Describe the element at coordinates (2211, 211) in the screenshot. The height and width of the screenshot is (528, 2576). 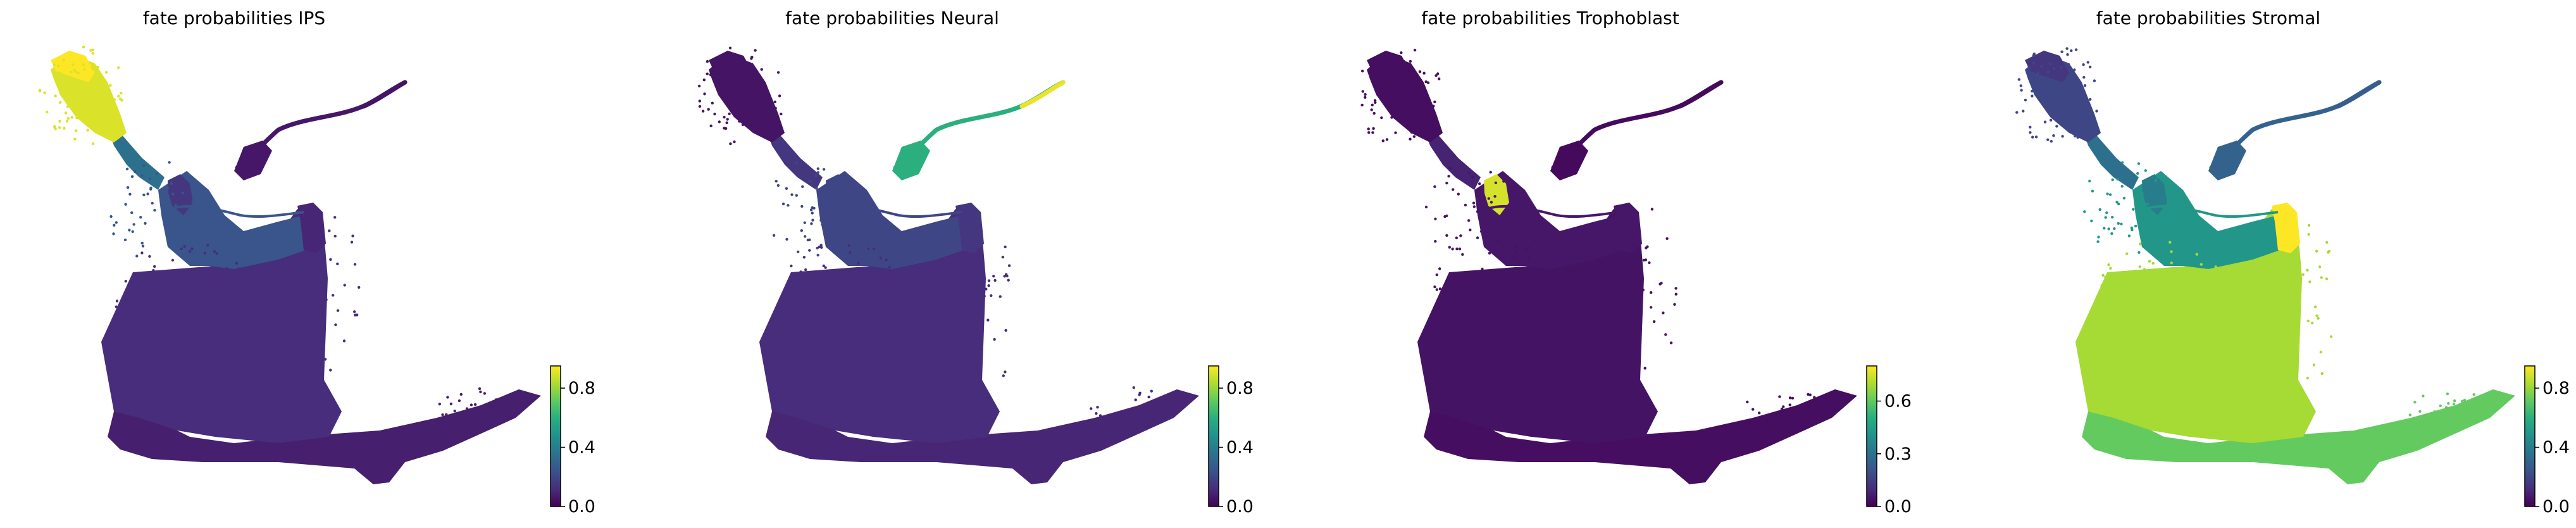
I see `region-loop-line` at that location.